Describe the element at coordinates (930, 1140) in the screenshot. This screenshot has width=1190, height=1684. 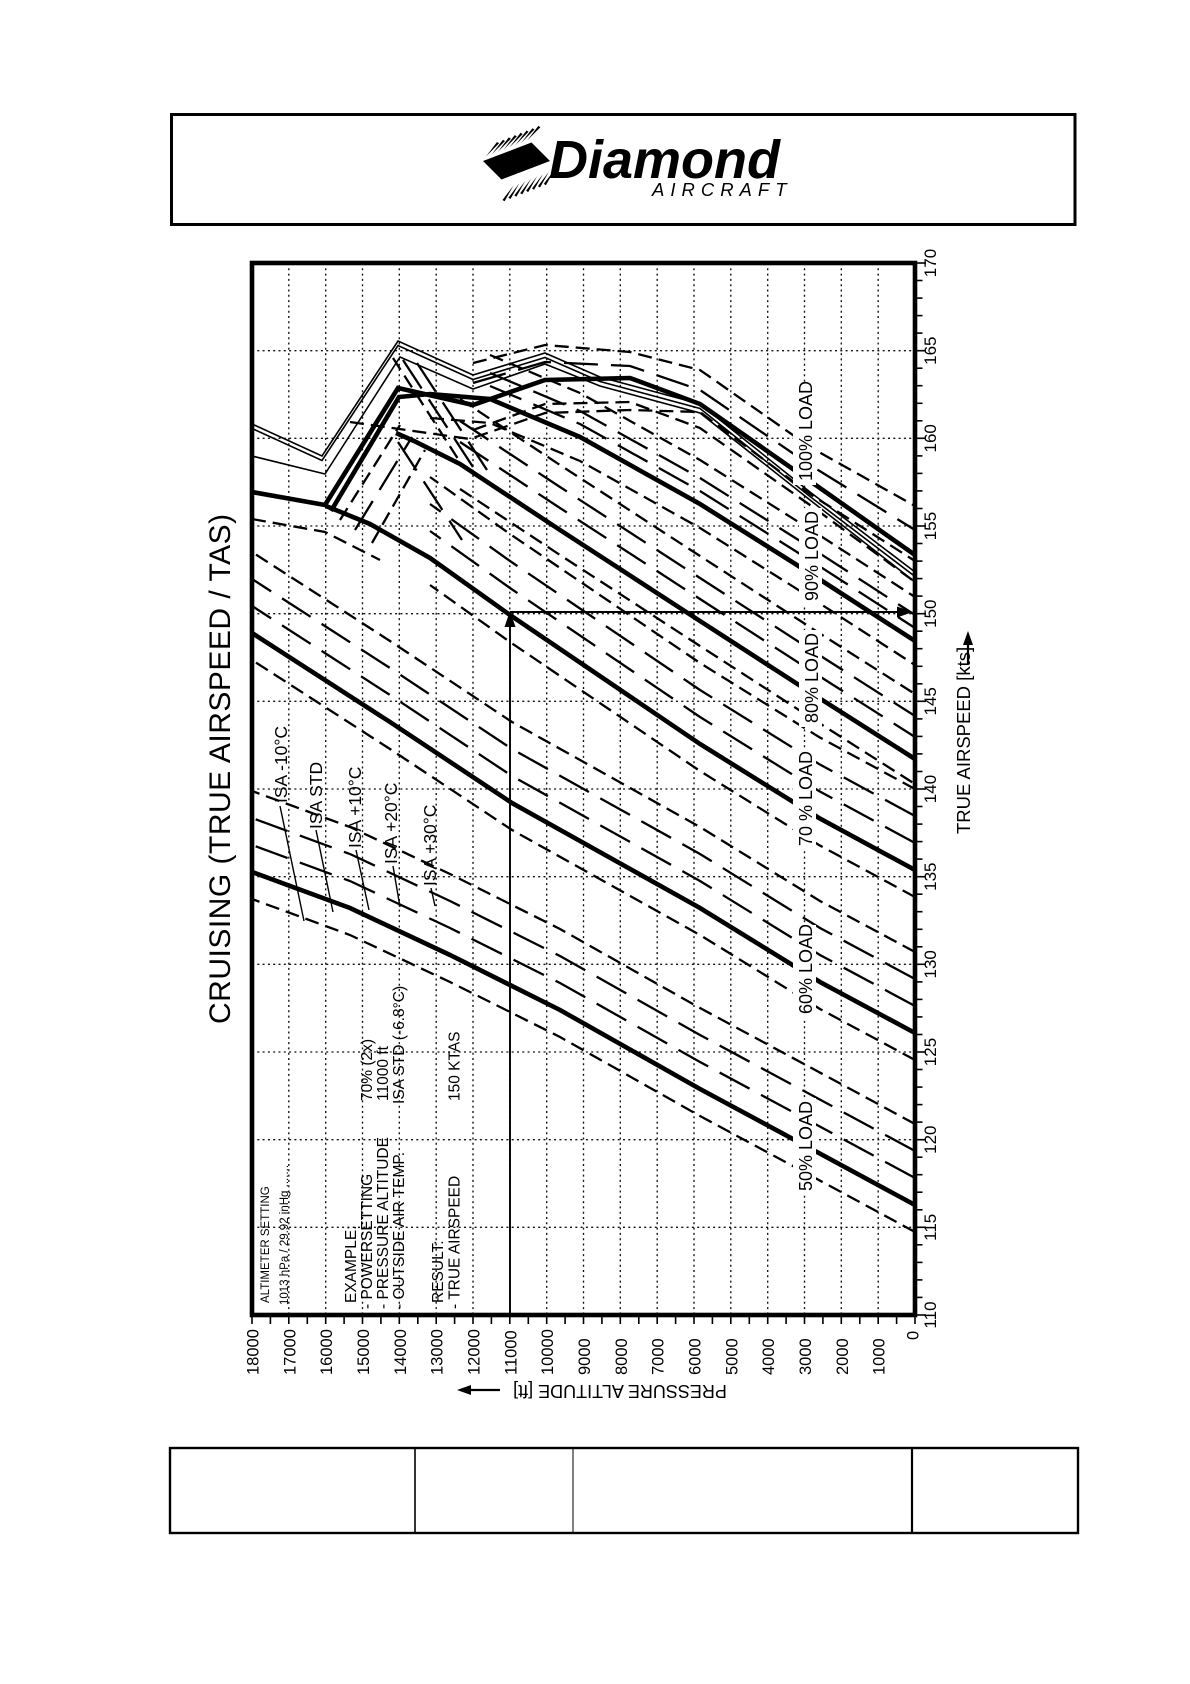
I see `svg-text: 120` at that location.